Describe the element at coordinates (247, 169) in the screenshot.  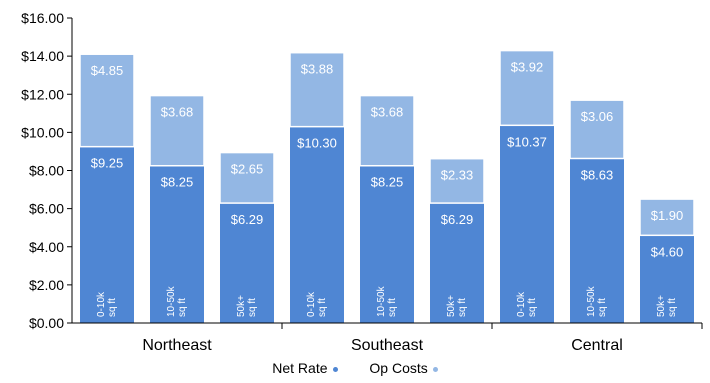
I see `data-label-op-costs: $2.65` at that location.